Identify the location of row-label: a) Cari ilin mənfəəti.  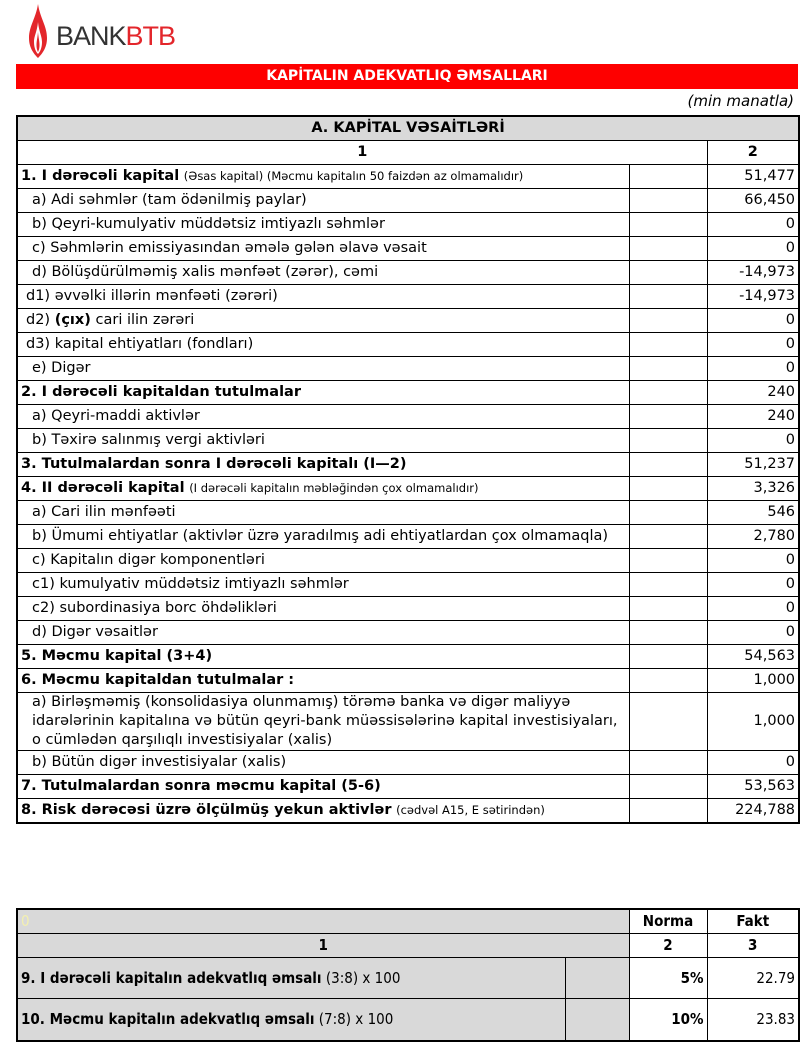
(323, 512).